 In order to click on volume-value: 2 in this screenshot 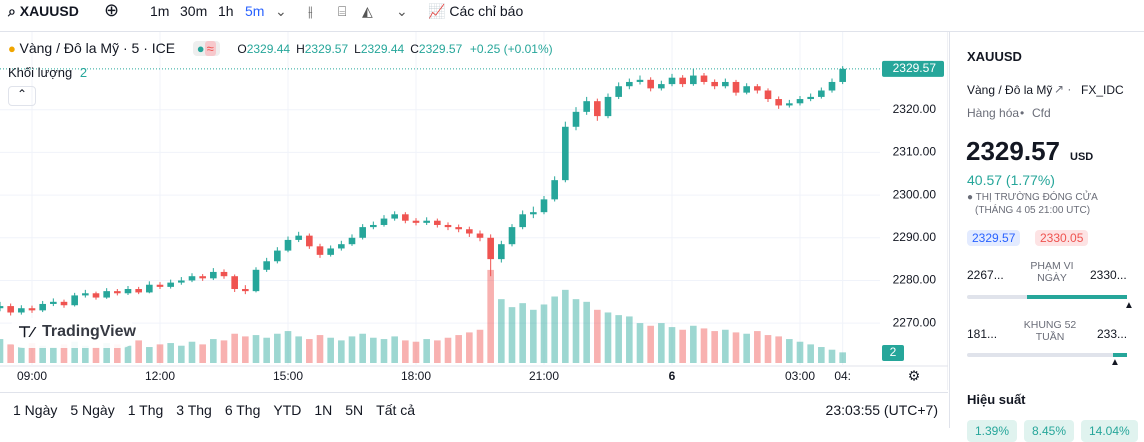, I will do `click(83, 72)`.